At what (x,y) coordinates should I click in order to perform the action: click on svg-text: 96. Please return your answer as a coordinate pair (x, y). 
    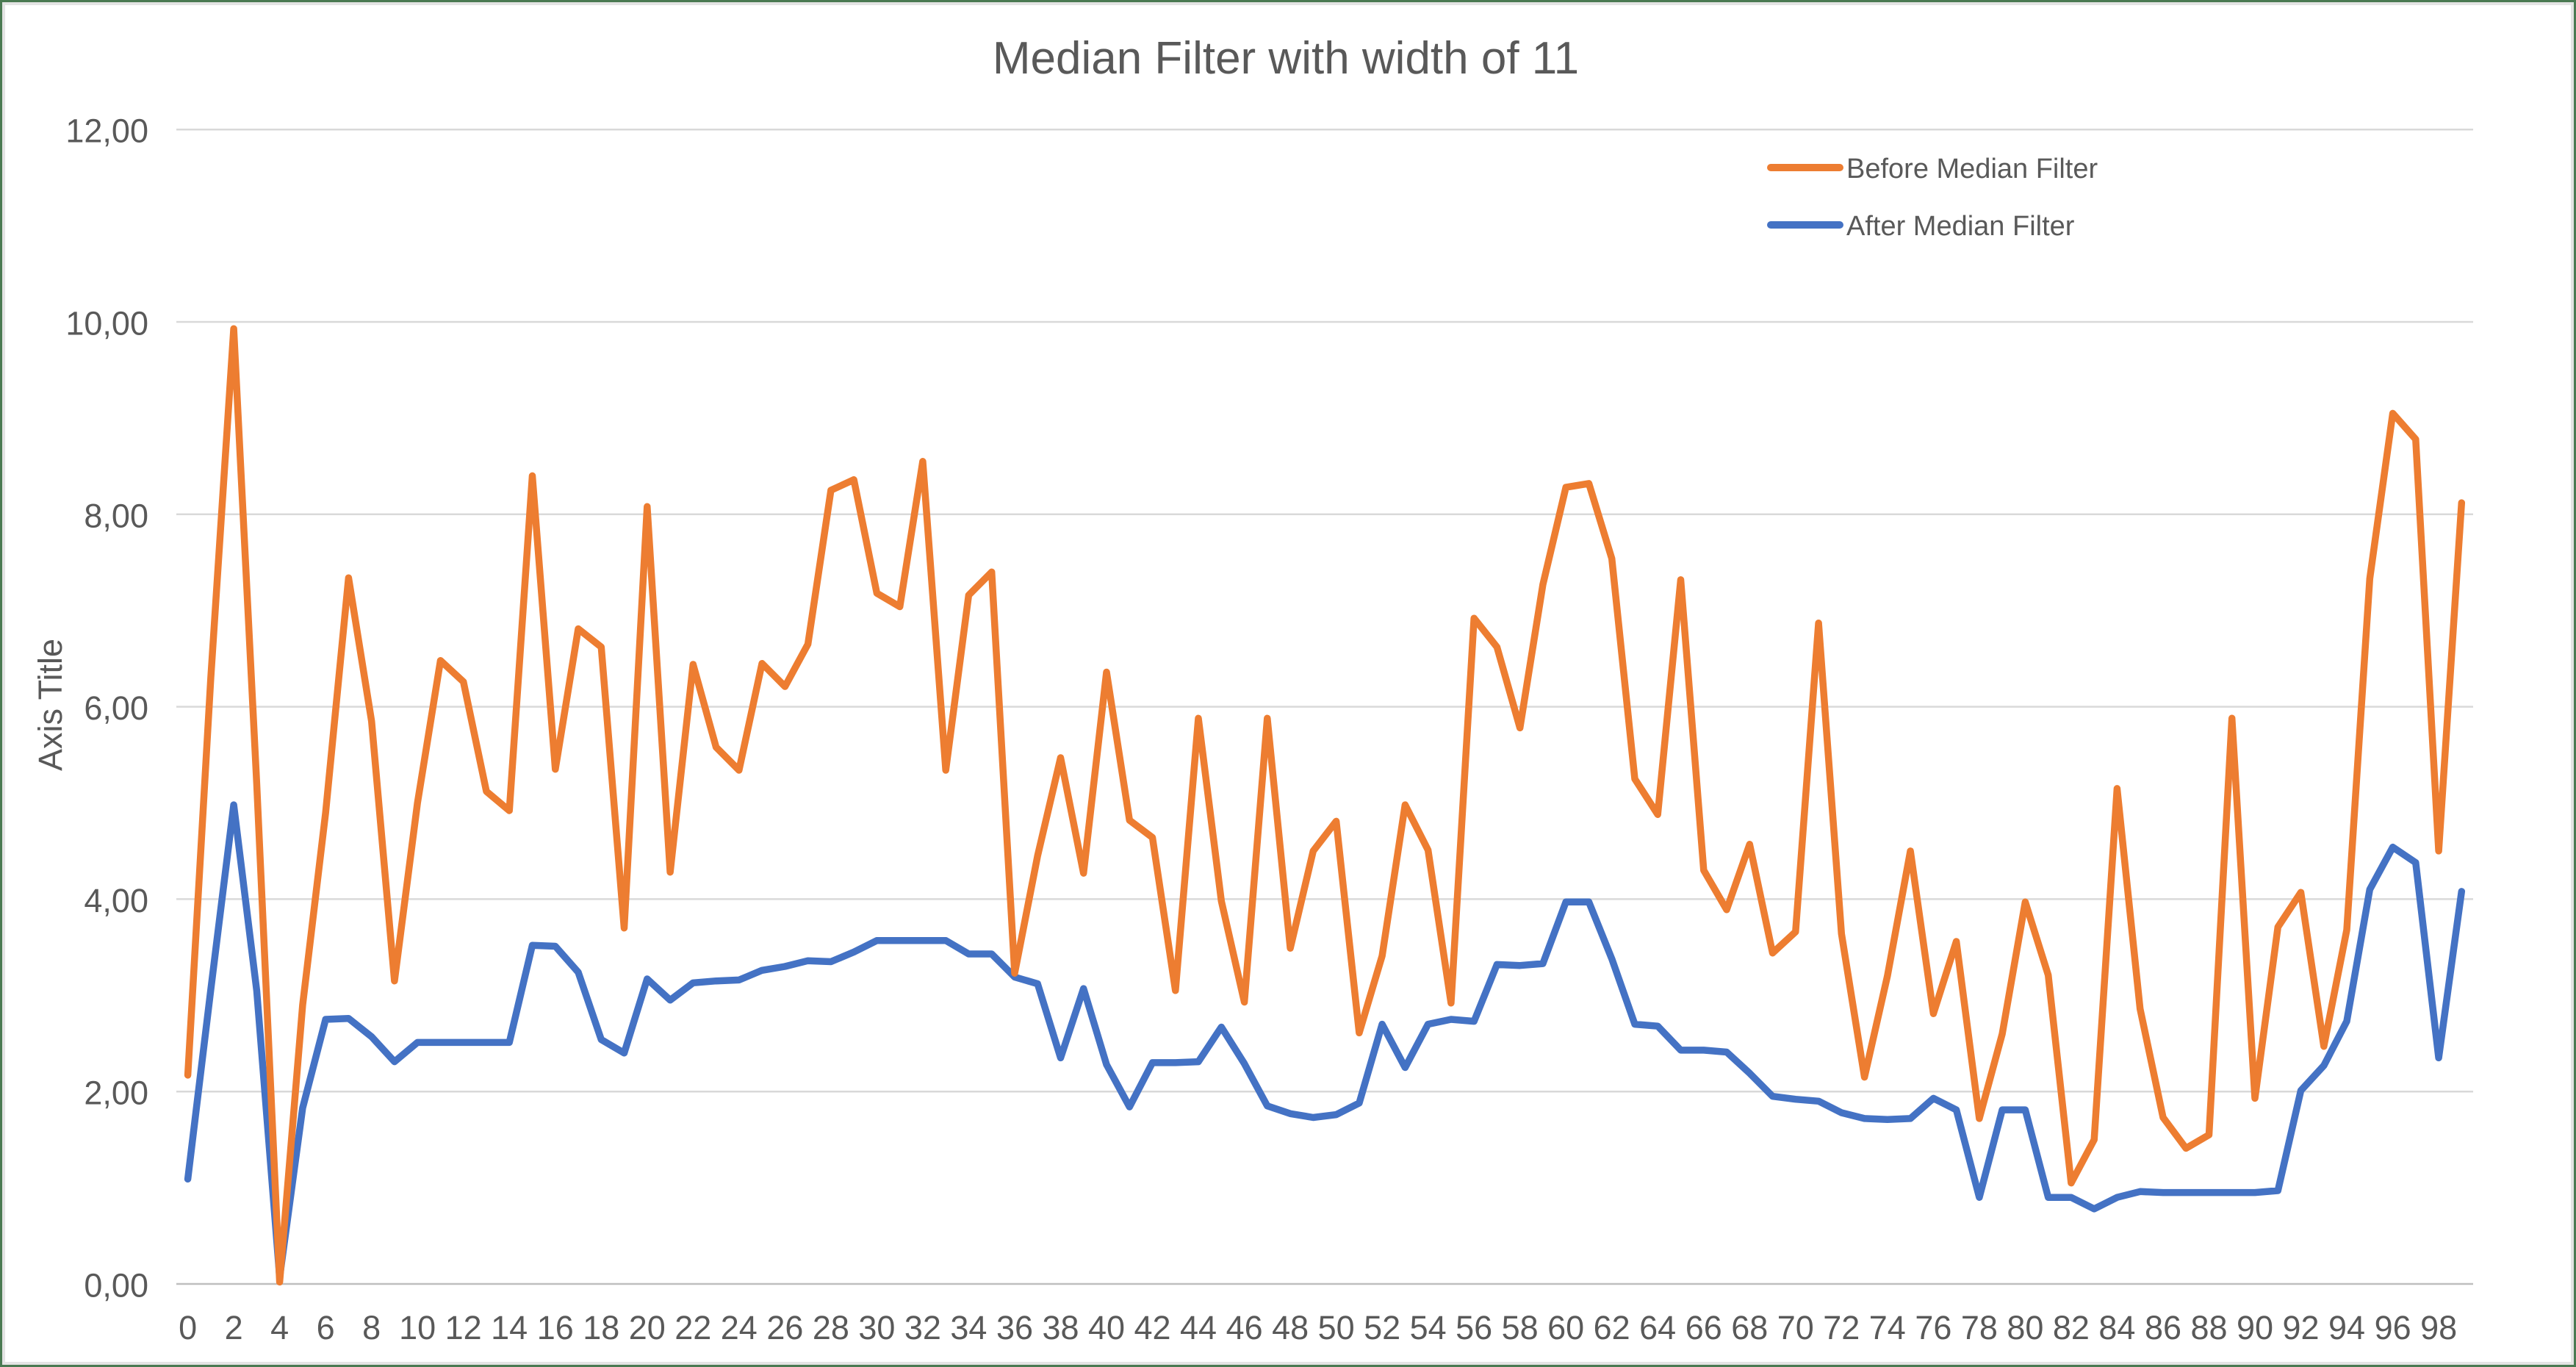
    Looking at the image, I should click on (2393, 1327).